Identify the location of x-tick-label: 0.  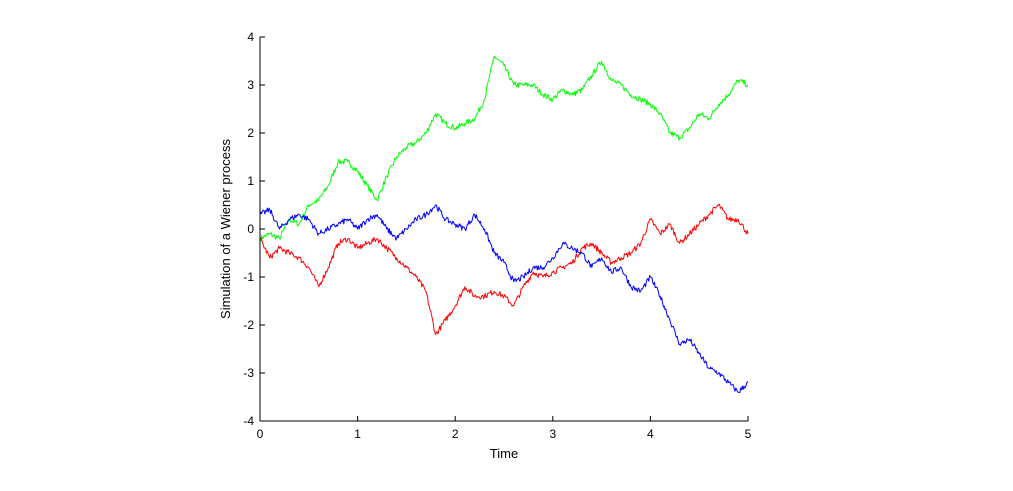
(260, 434).